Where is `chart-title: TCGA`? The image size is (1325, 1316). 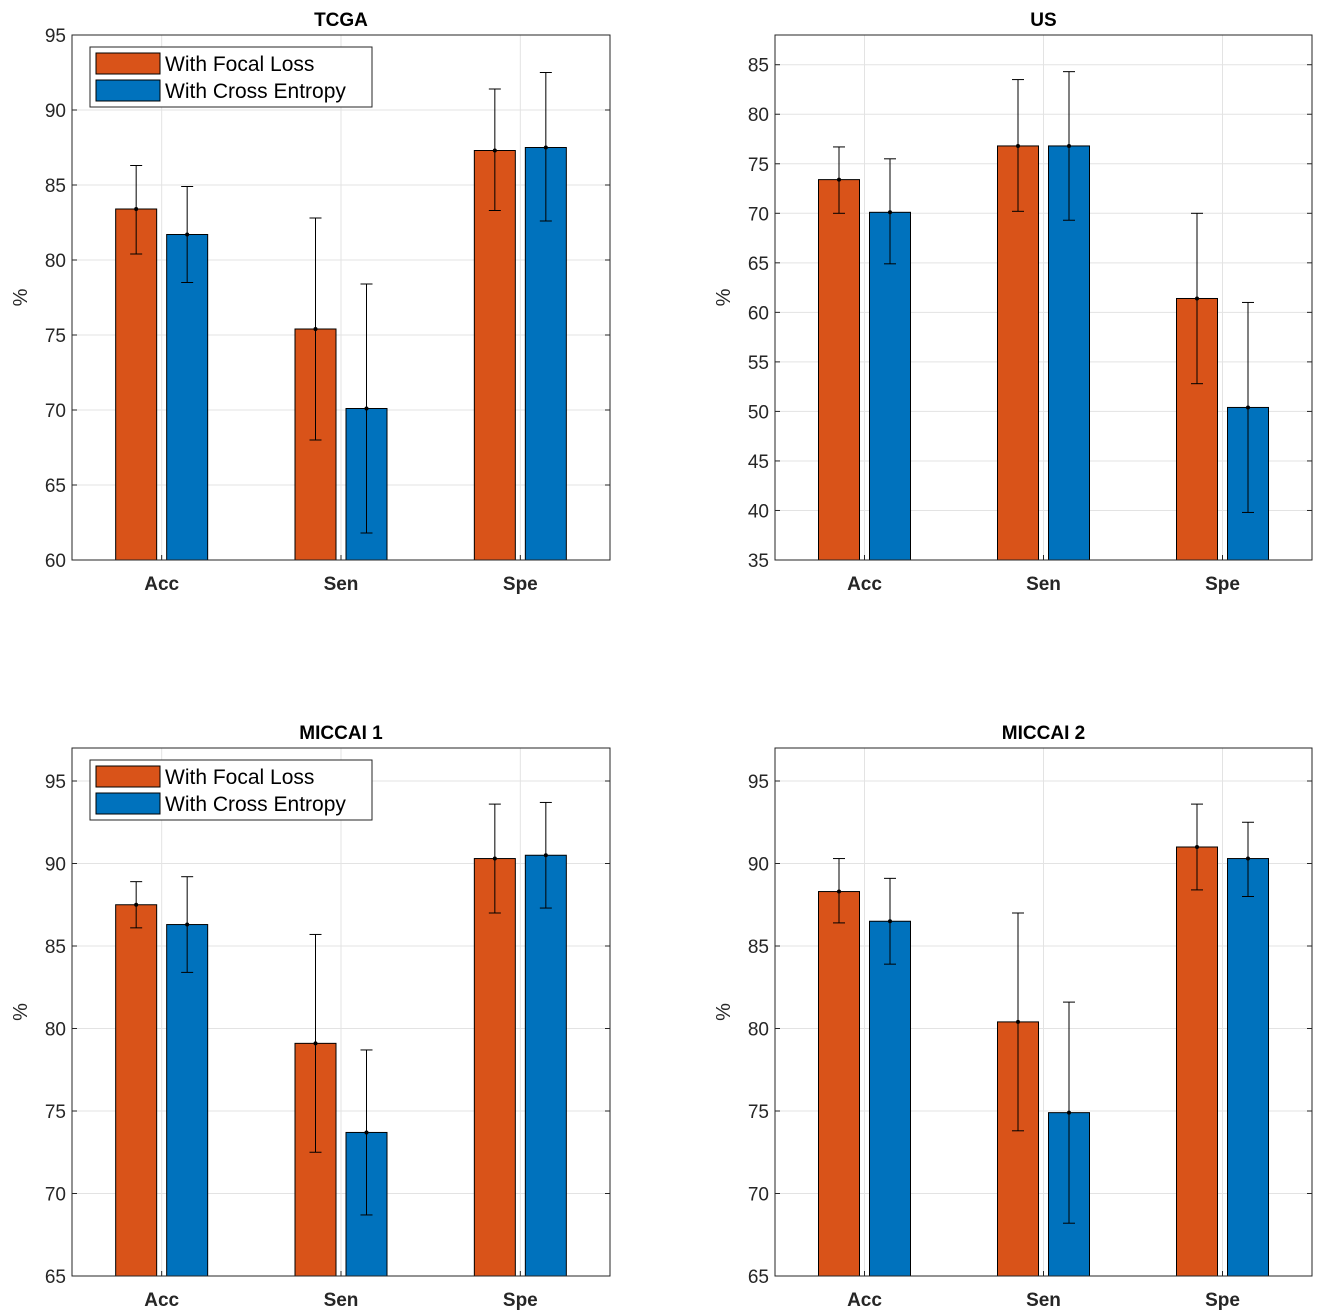
chart-title: TCGA is located at coordinates (341, 20).